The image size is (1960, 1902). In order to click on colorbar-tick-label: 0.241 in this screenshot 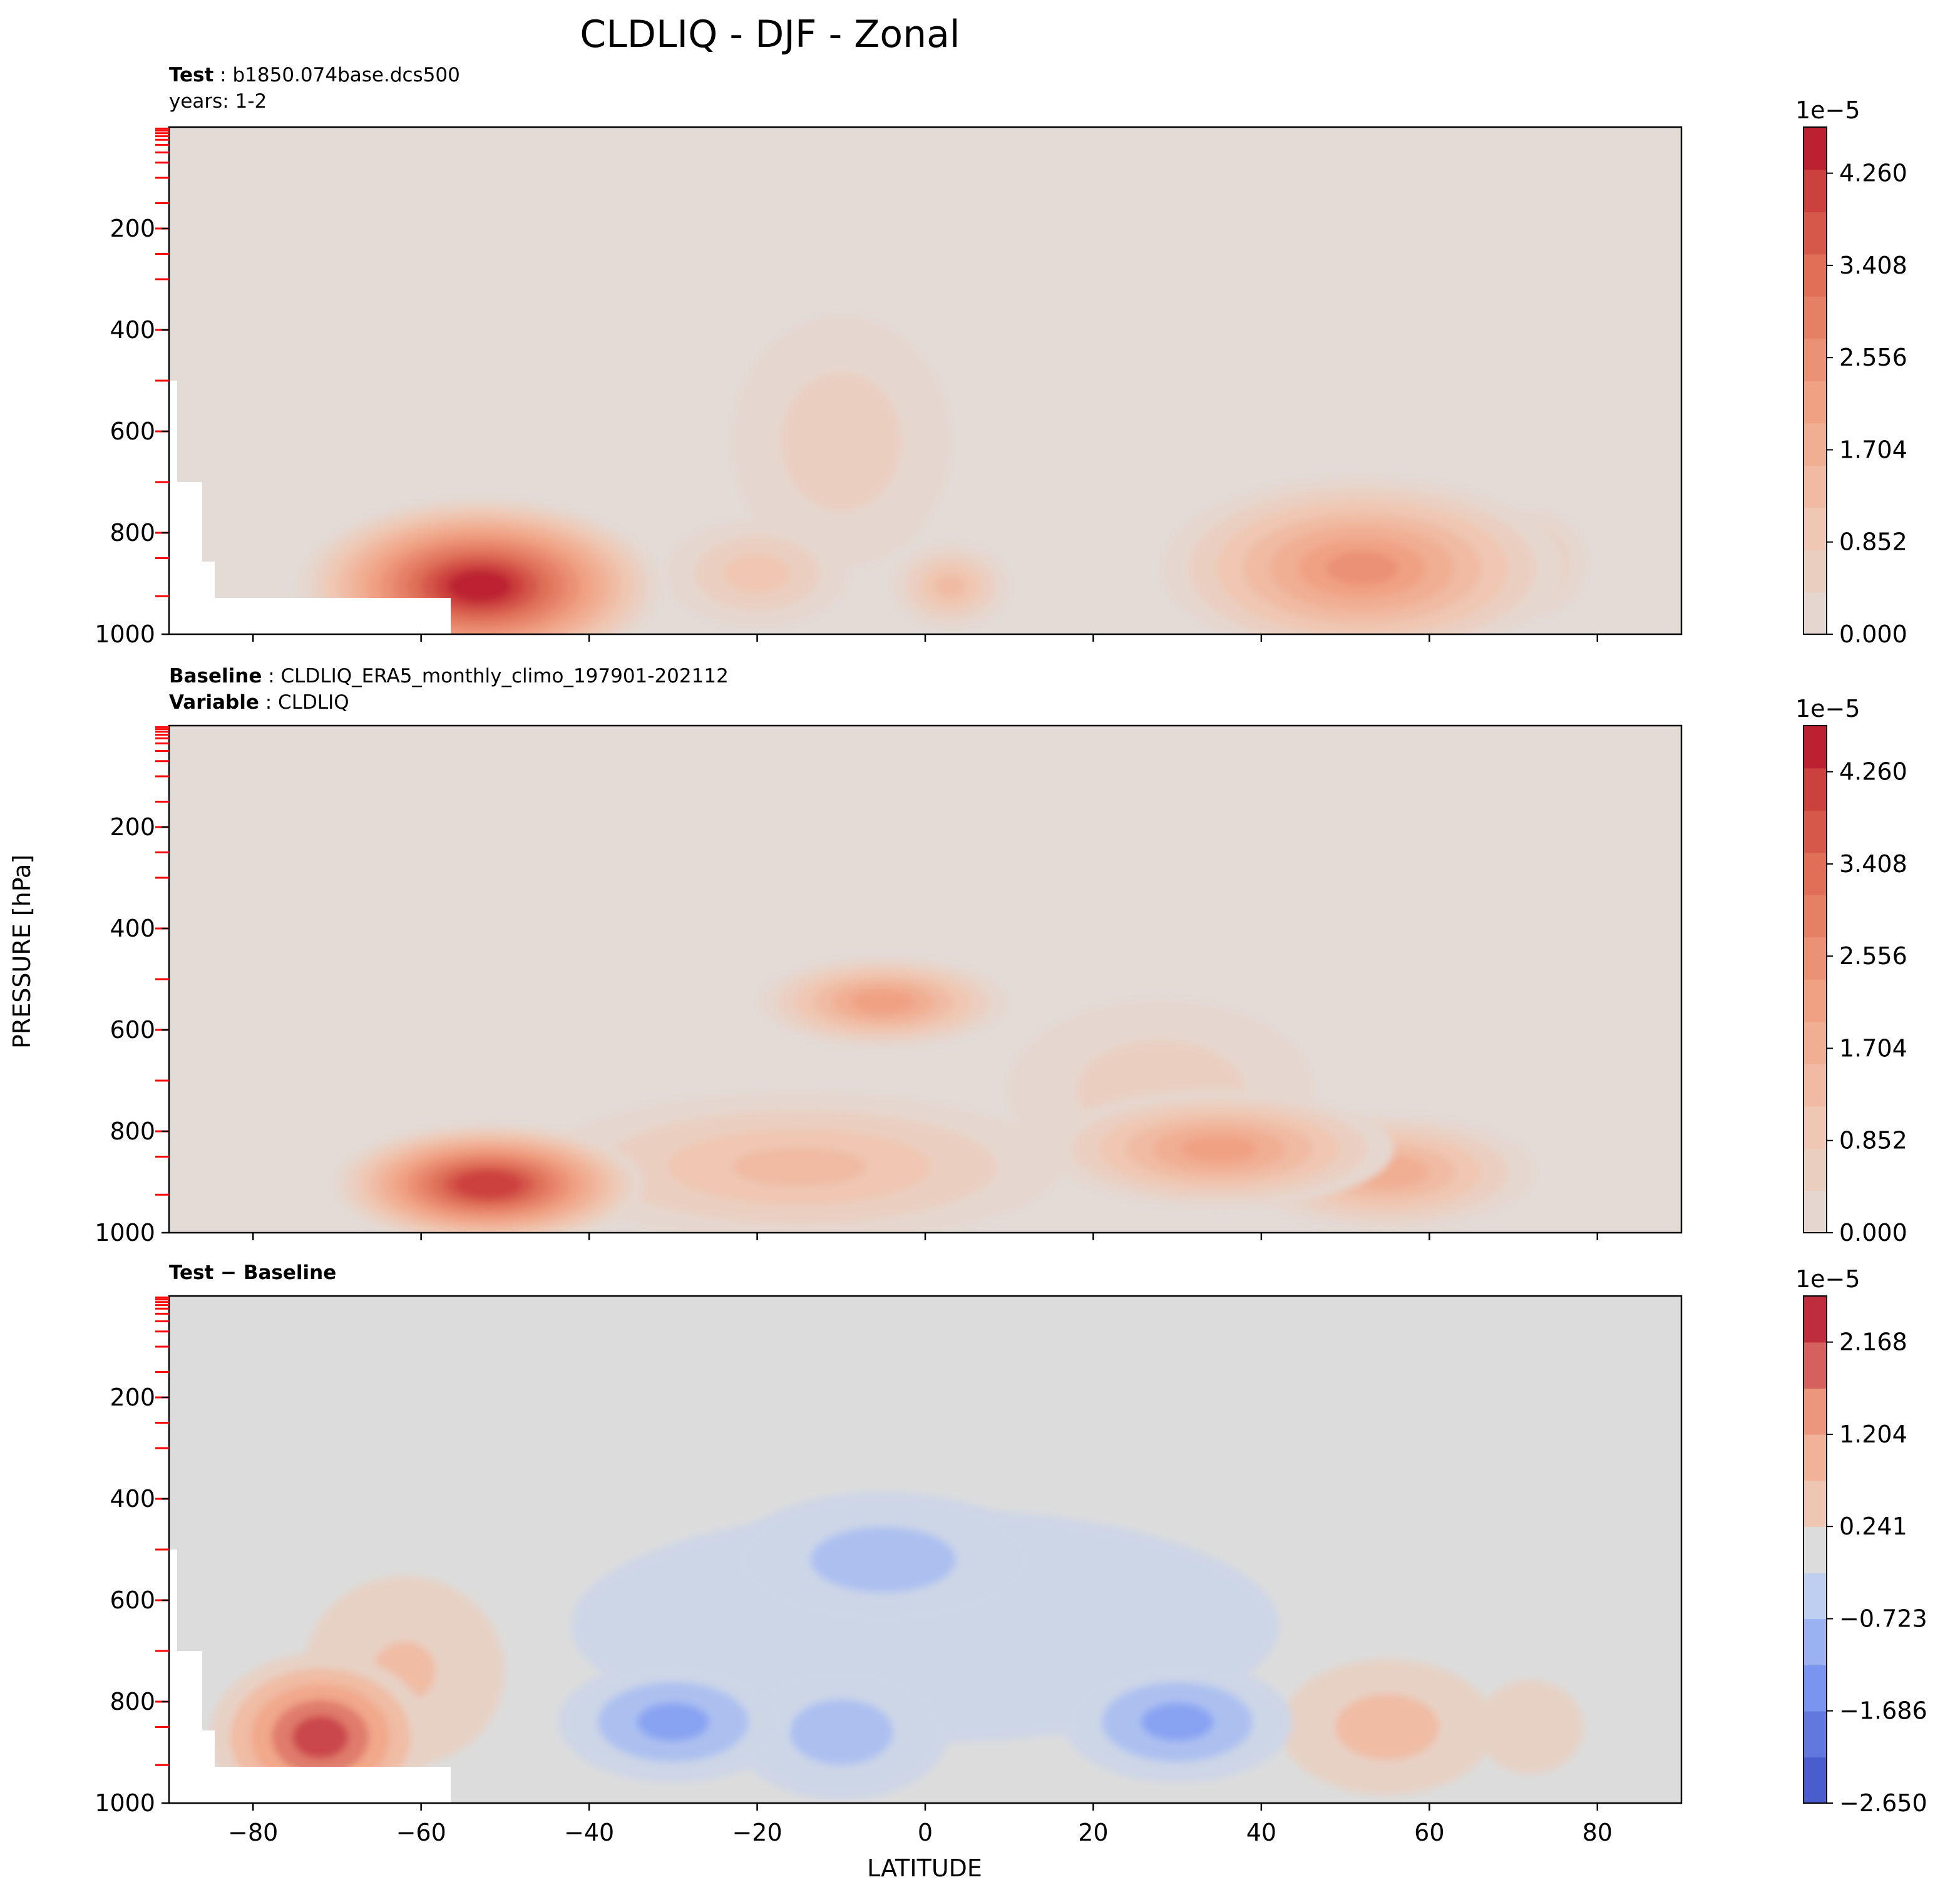, I will do `click(1873, 1526)`.